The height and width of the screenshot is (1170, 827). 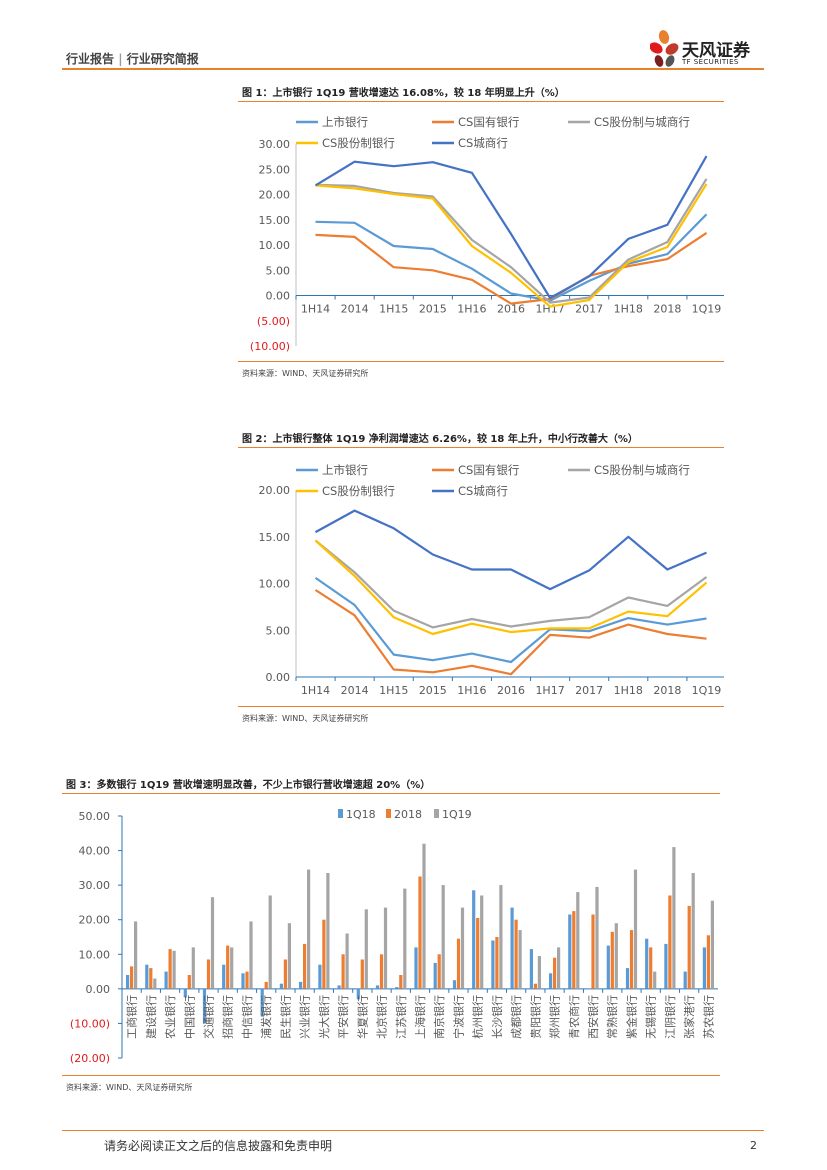 I want to click on x-tick-label: 光大银行, so click(x=324, y=1017).